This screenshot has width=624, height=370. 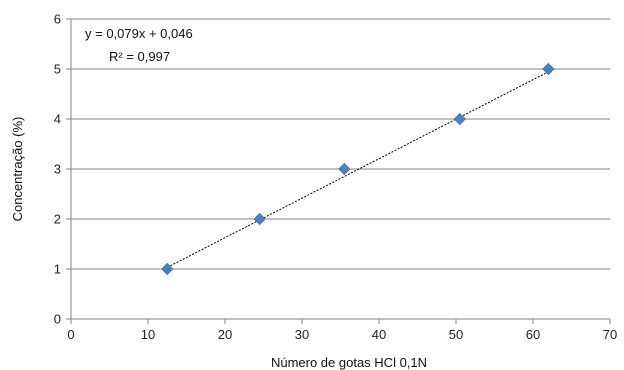 I want to click on y-axis-title: Concentração (%), so click(x=17, y=169).